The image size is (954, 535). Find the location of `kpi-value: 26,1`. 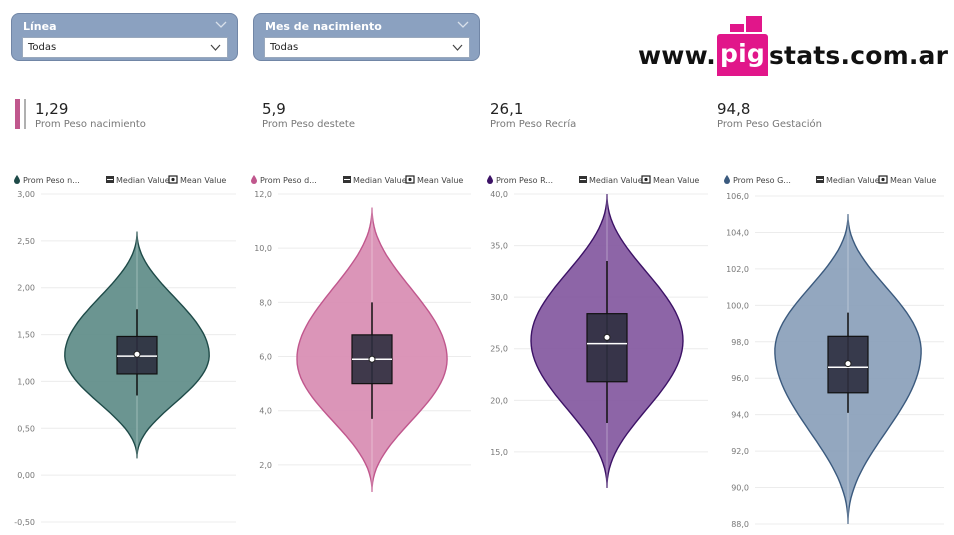

kpi-value: 26,1 is located at coordinates (507, 109).